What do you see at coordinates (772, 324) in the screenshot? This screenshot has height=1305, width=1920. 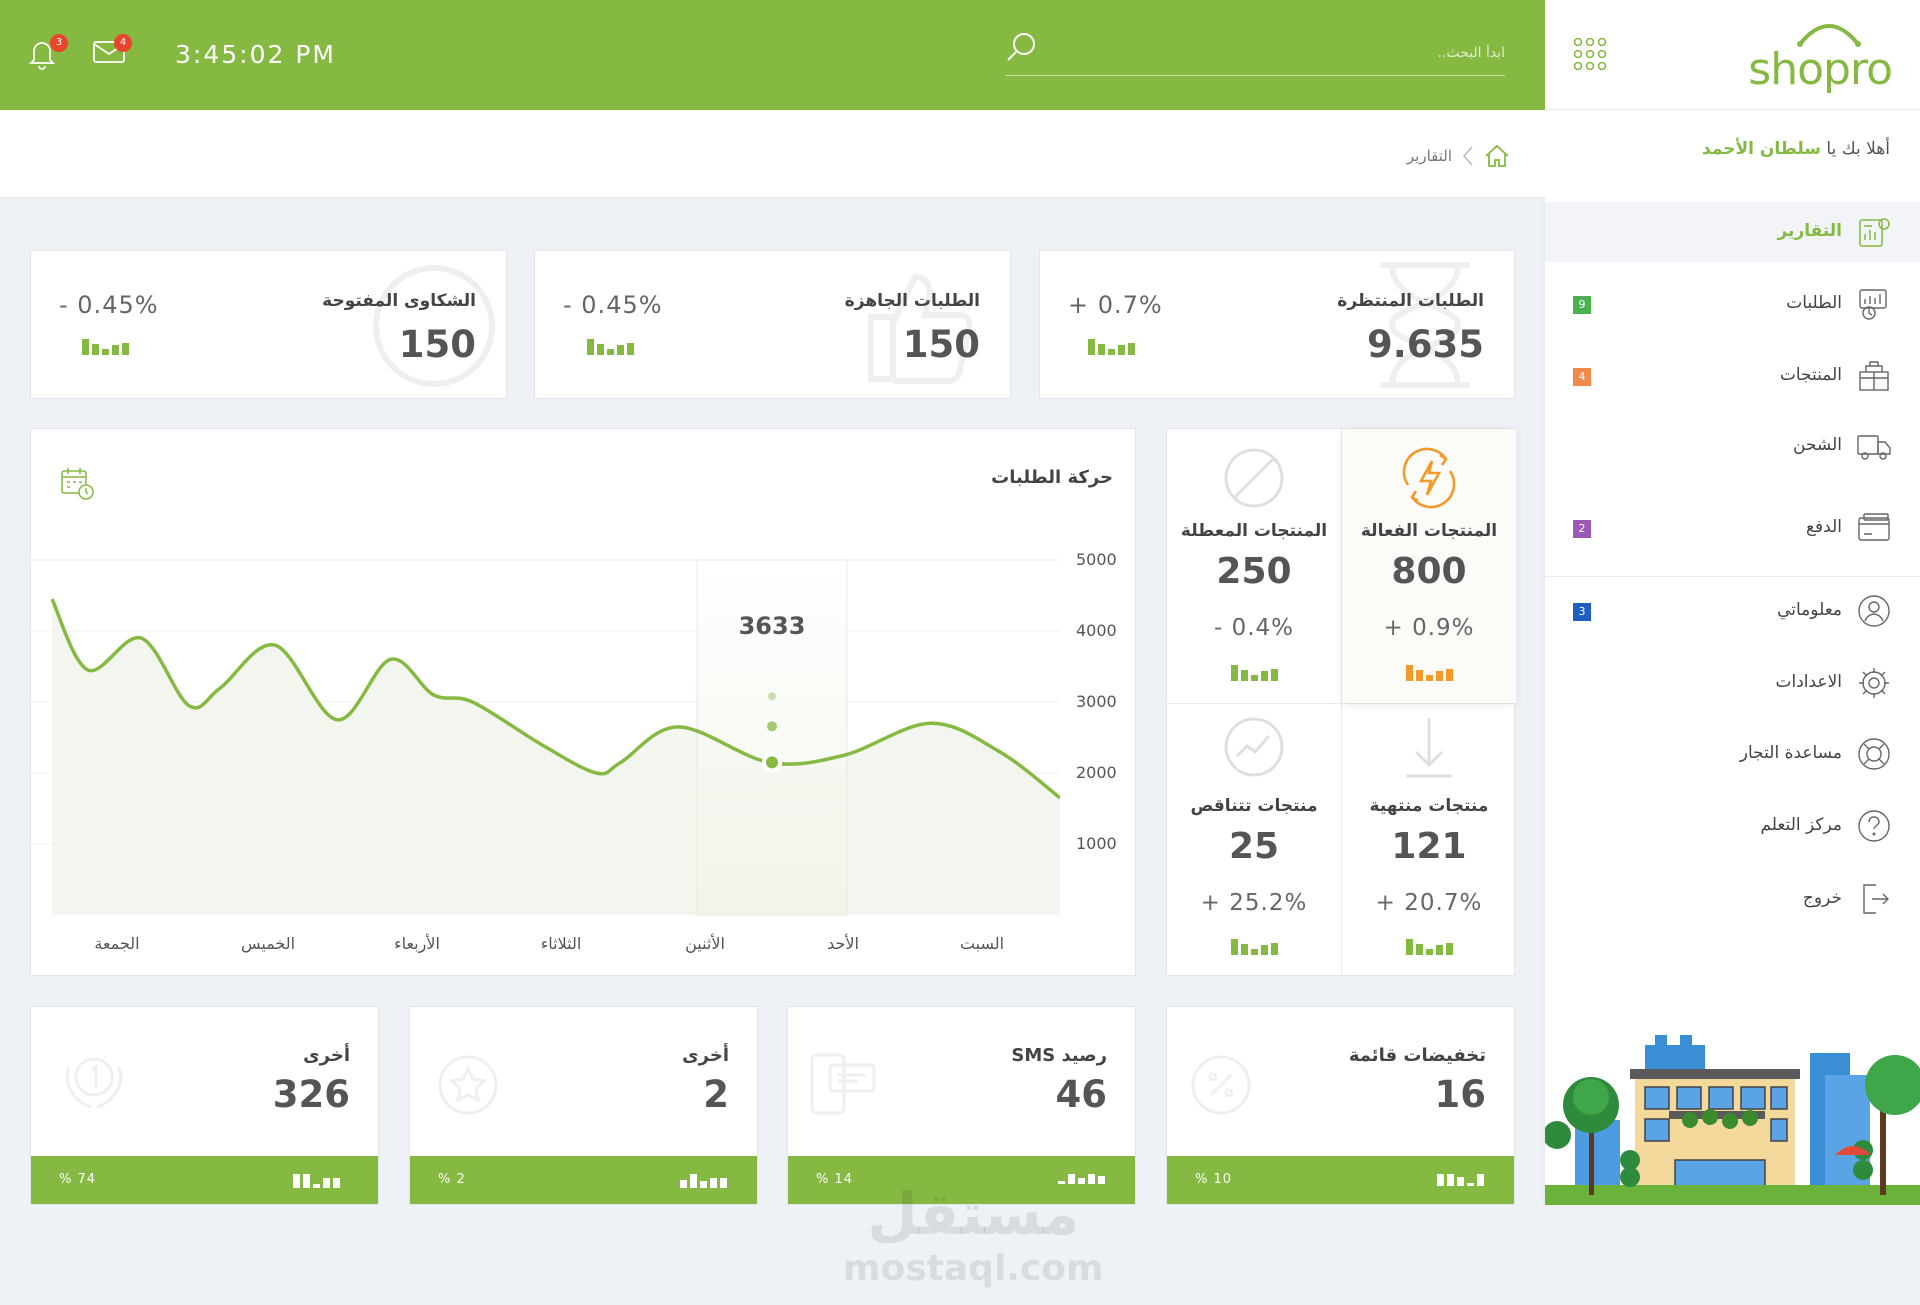 I see `stat-card-ready-orders: الطلبات الجاهزة 150 - 0.45%` at bounding box center [772, 324].